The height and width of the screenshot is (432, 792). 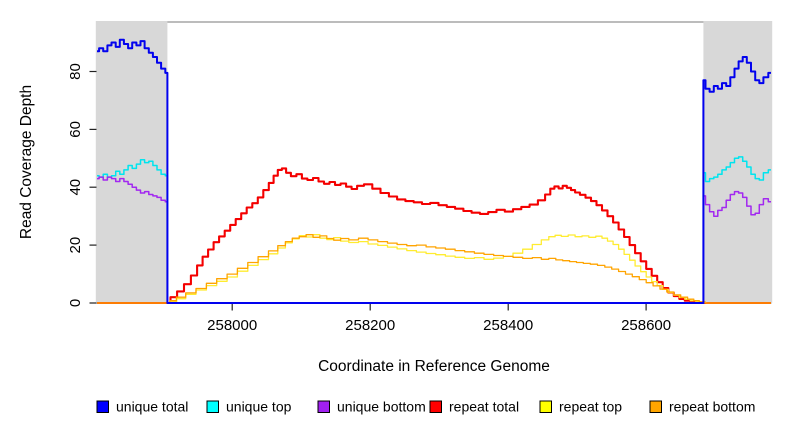 I want to click on legend-label: unique bottom, so click(x=381, y=407).